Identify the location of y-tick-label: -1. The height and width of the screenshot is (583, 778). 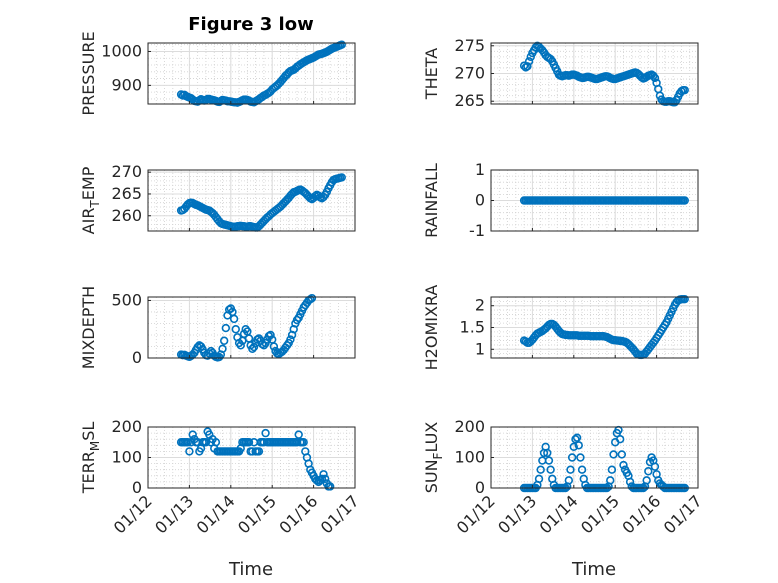
(477, 230).